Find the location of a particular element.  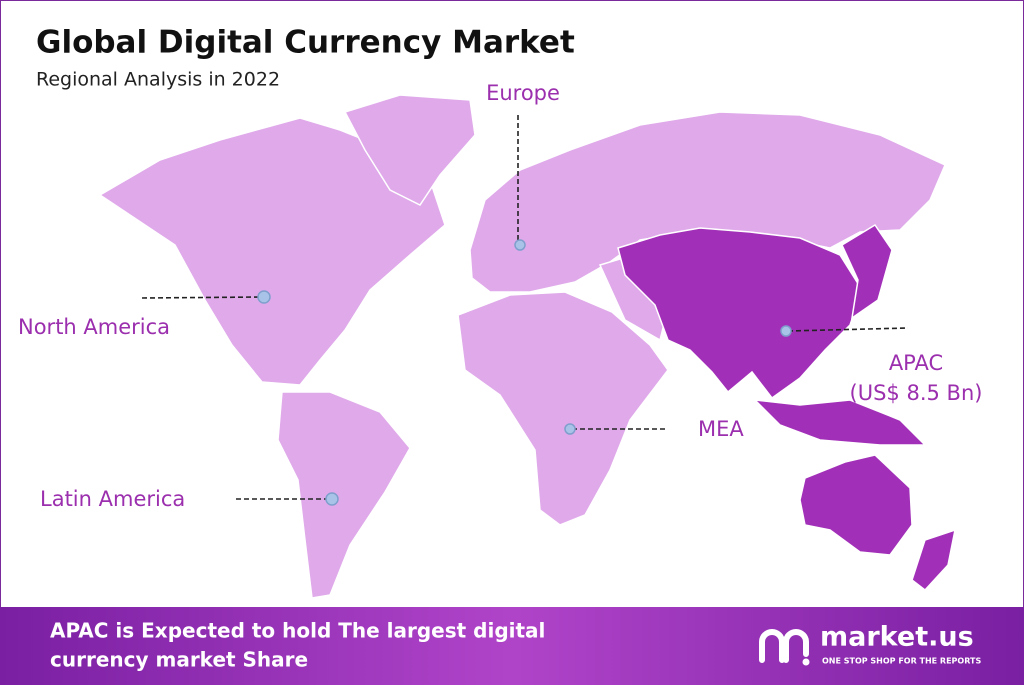

region-label: Latin America is located at coordinates (112, 499).